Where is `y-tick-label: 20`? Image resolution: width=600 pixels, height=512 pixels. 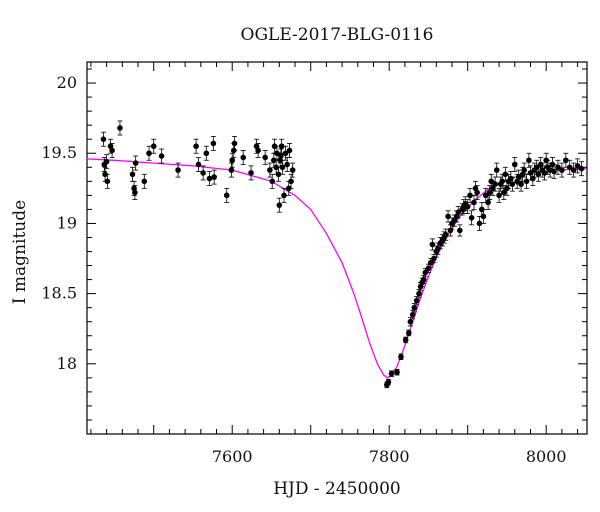 y-tick-label: 20 is located at coordinates (67, 82).